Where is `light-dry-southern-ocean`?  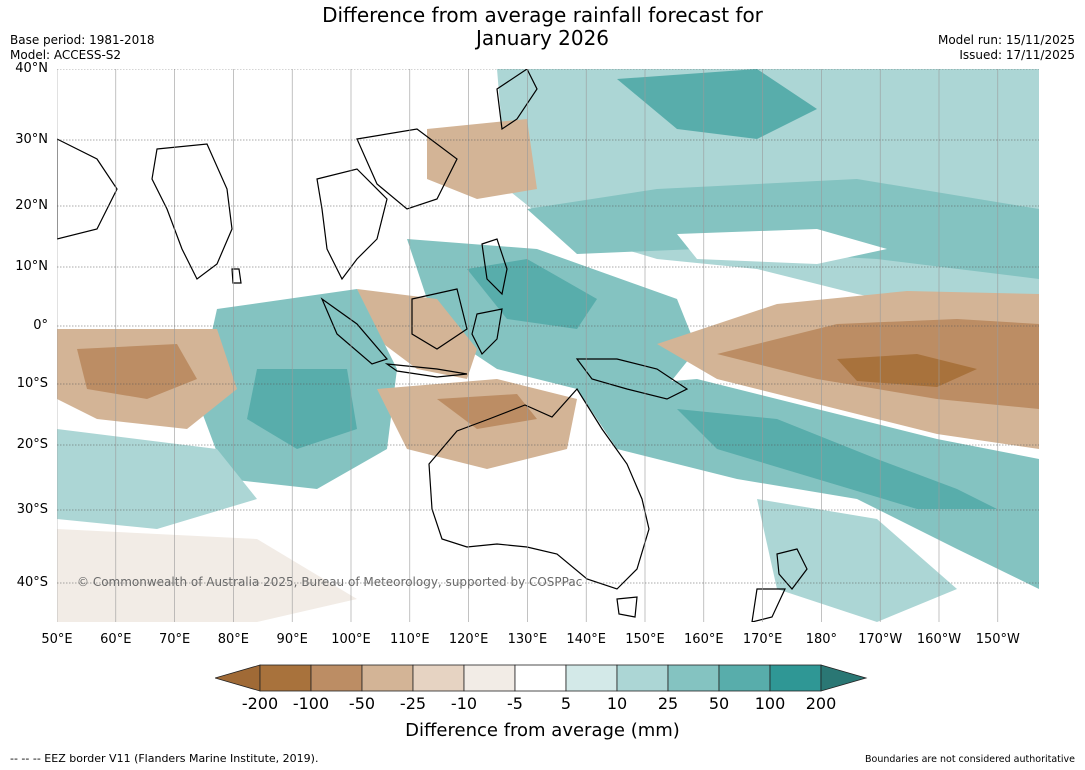
light-dry-southern-ocean is located at coordinates (207, 575).